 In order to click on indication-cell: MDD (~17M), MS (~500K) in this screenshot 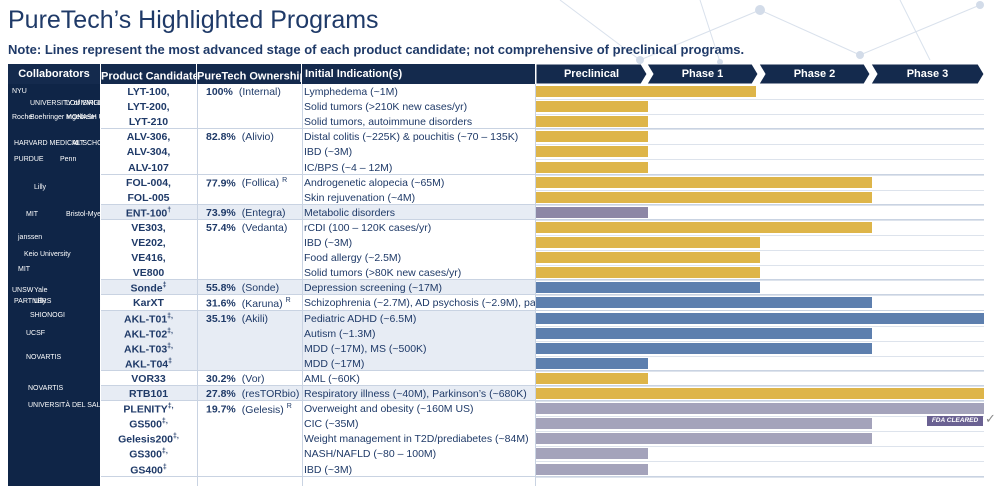, I will do `click(365, 348)`.